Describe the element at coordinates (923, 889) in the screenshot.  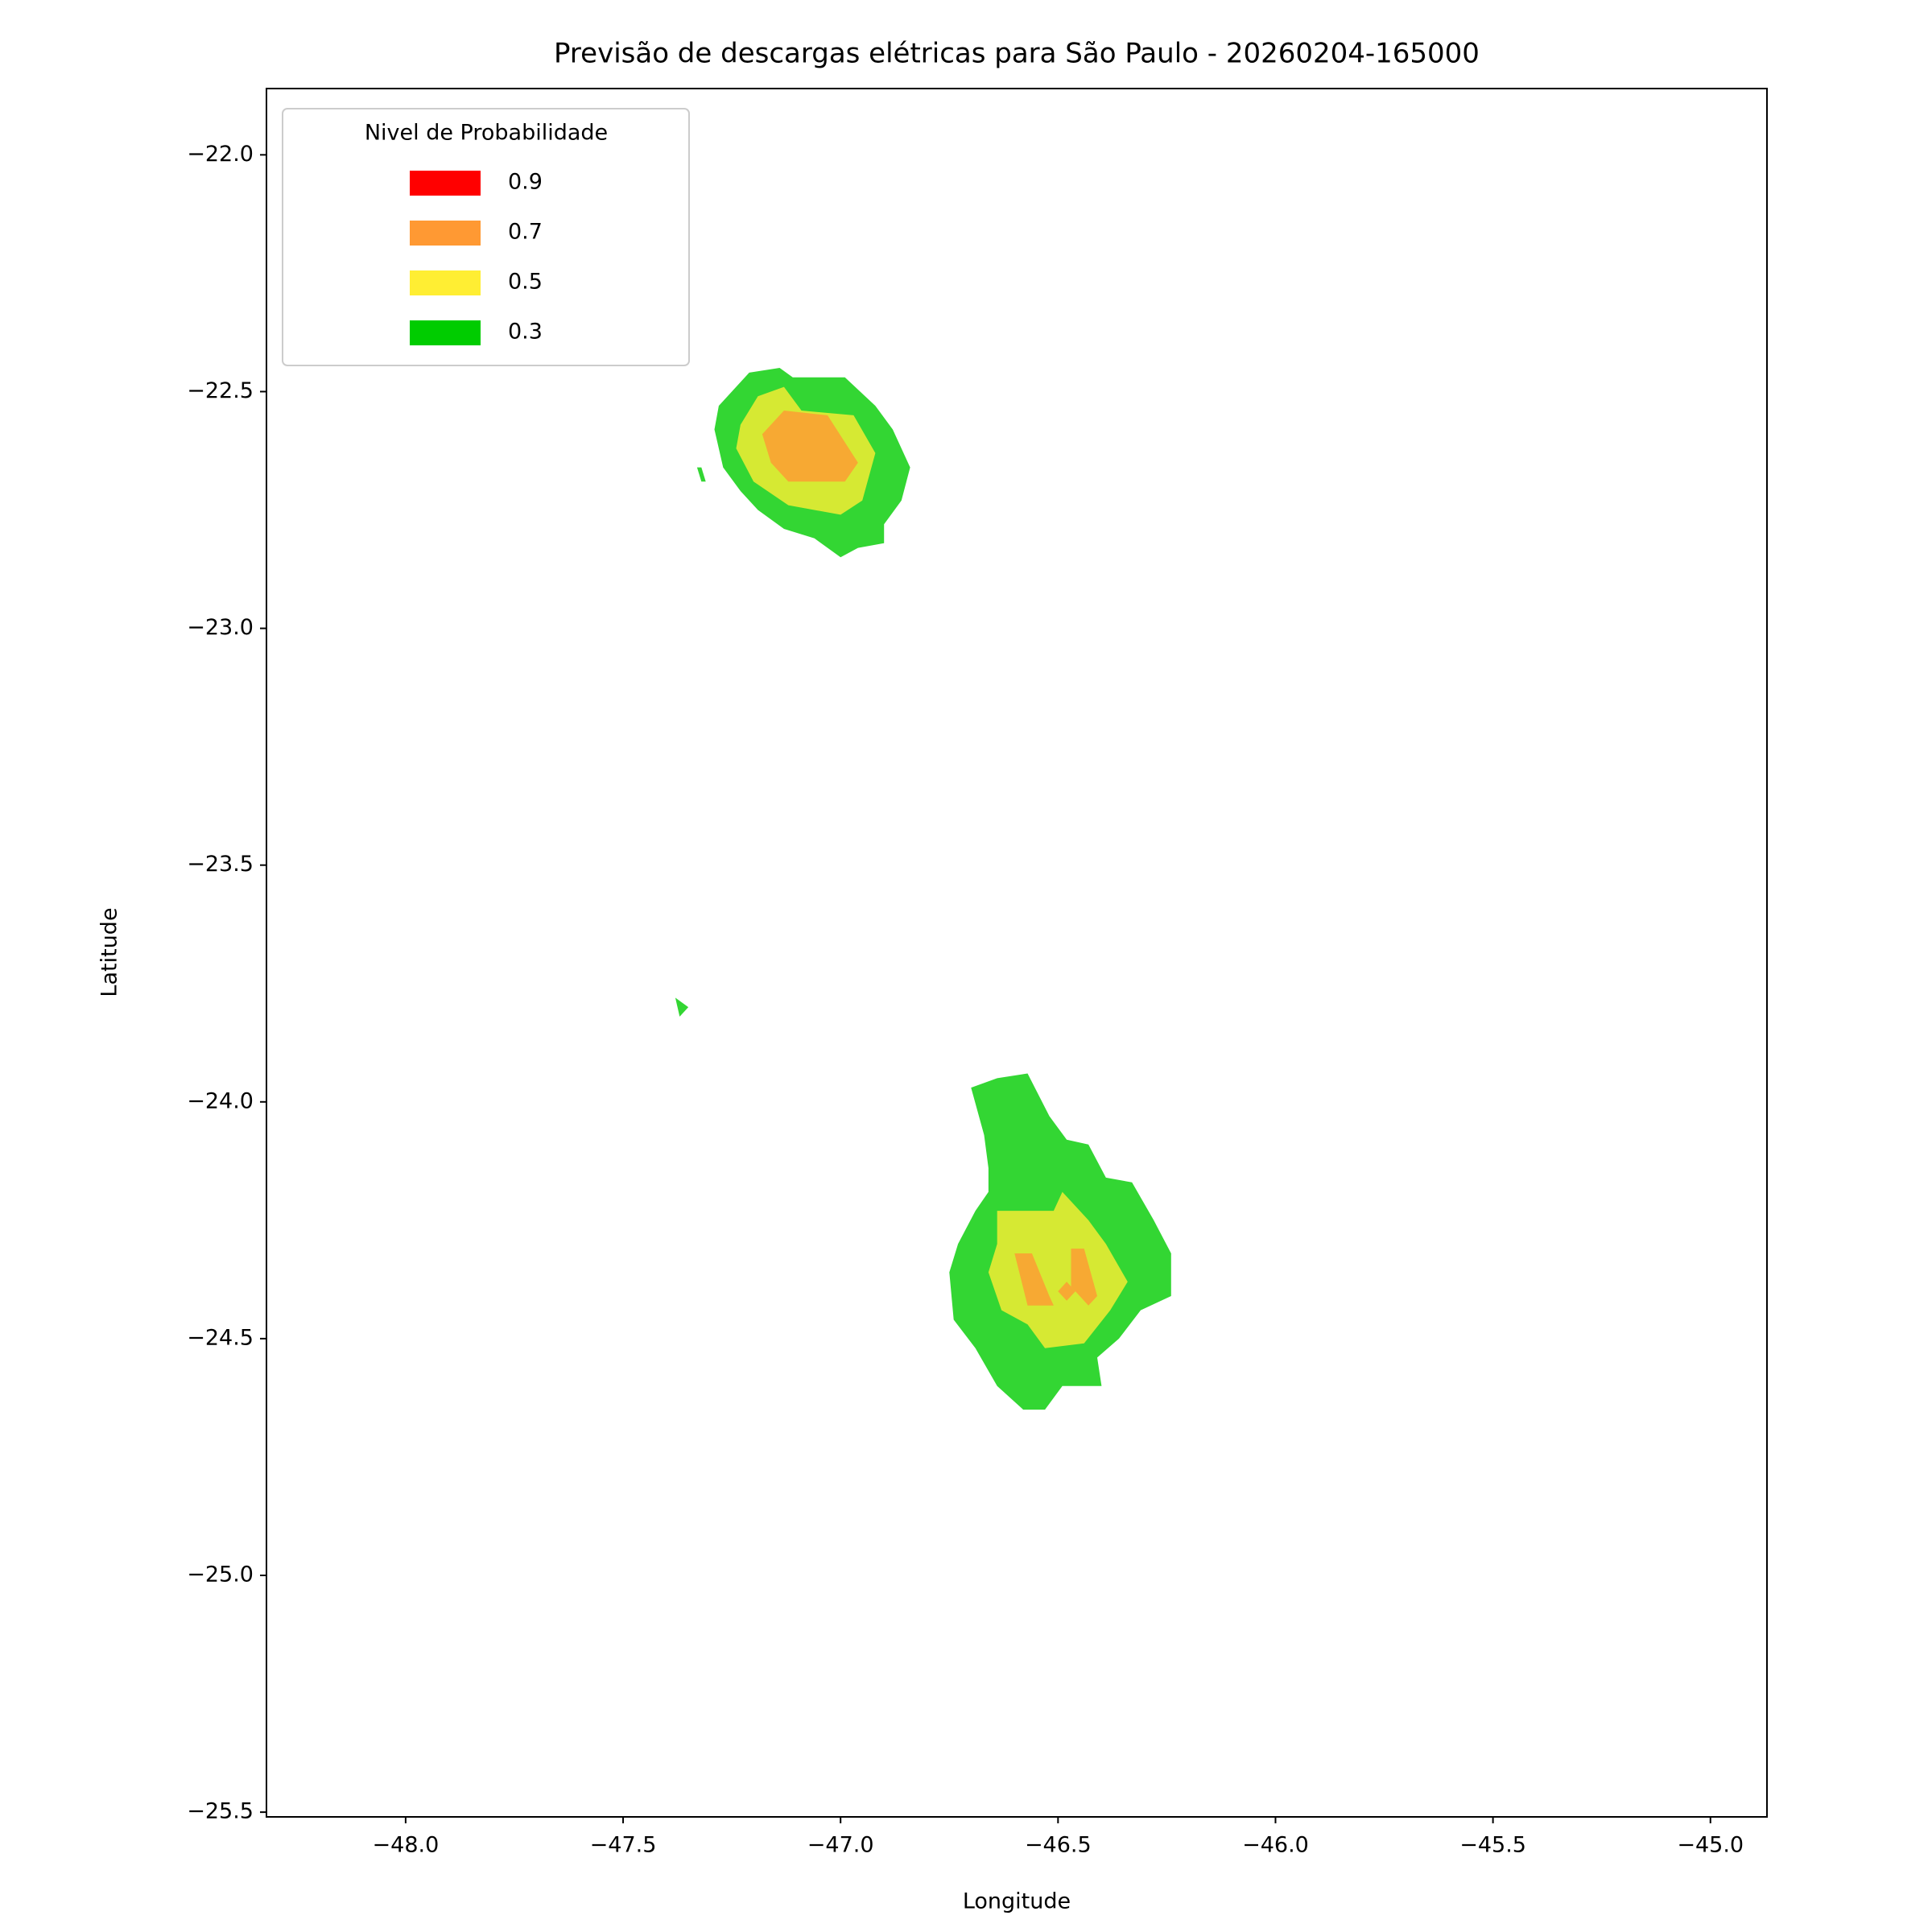
I see `plot-area` at that location.